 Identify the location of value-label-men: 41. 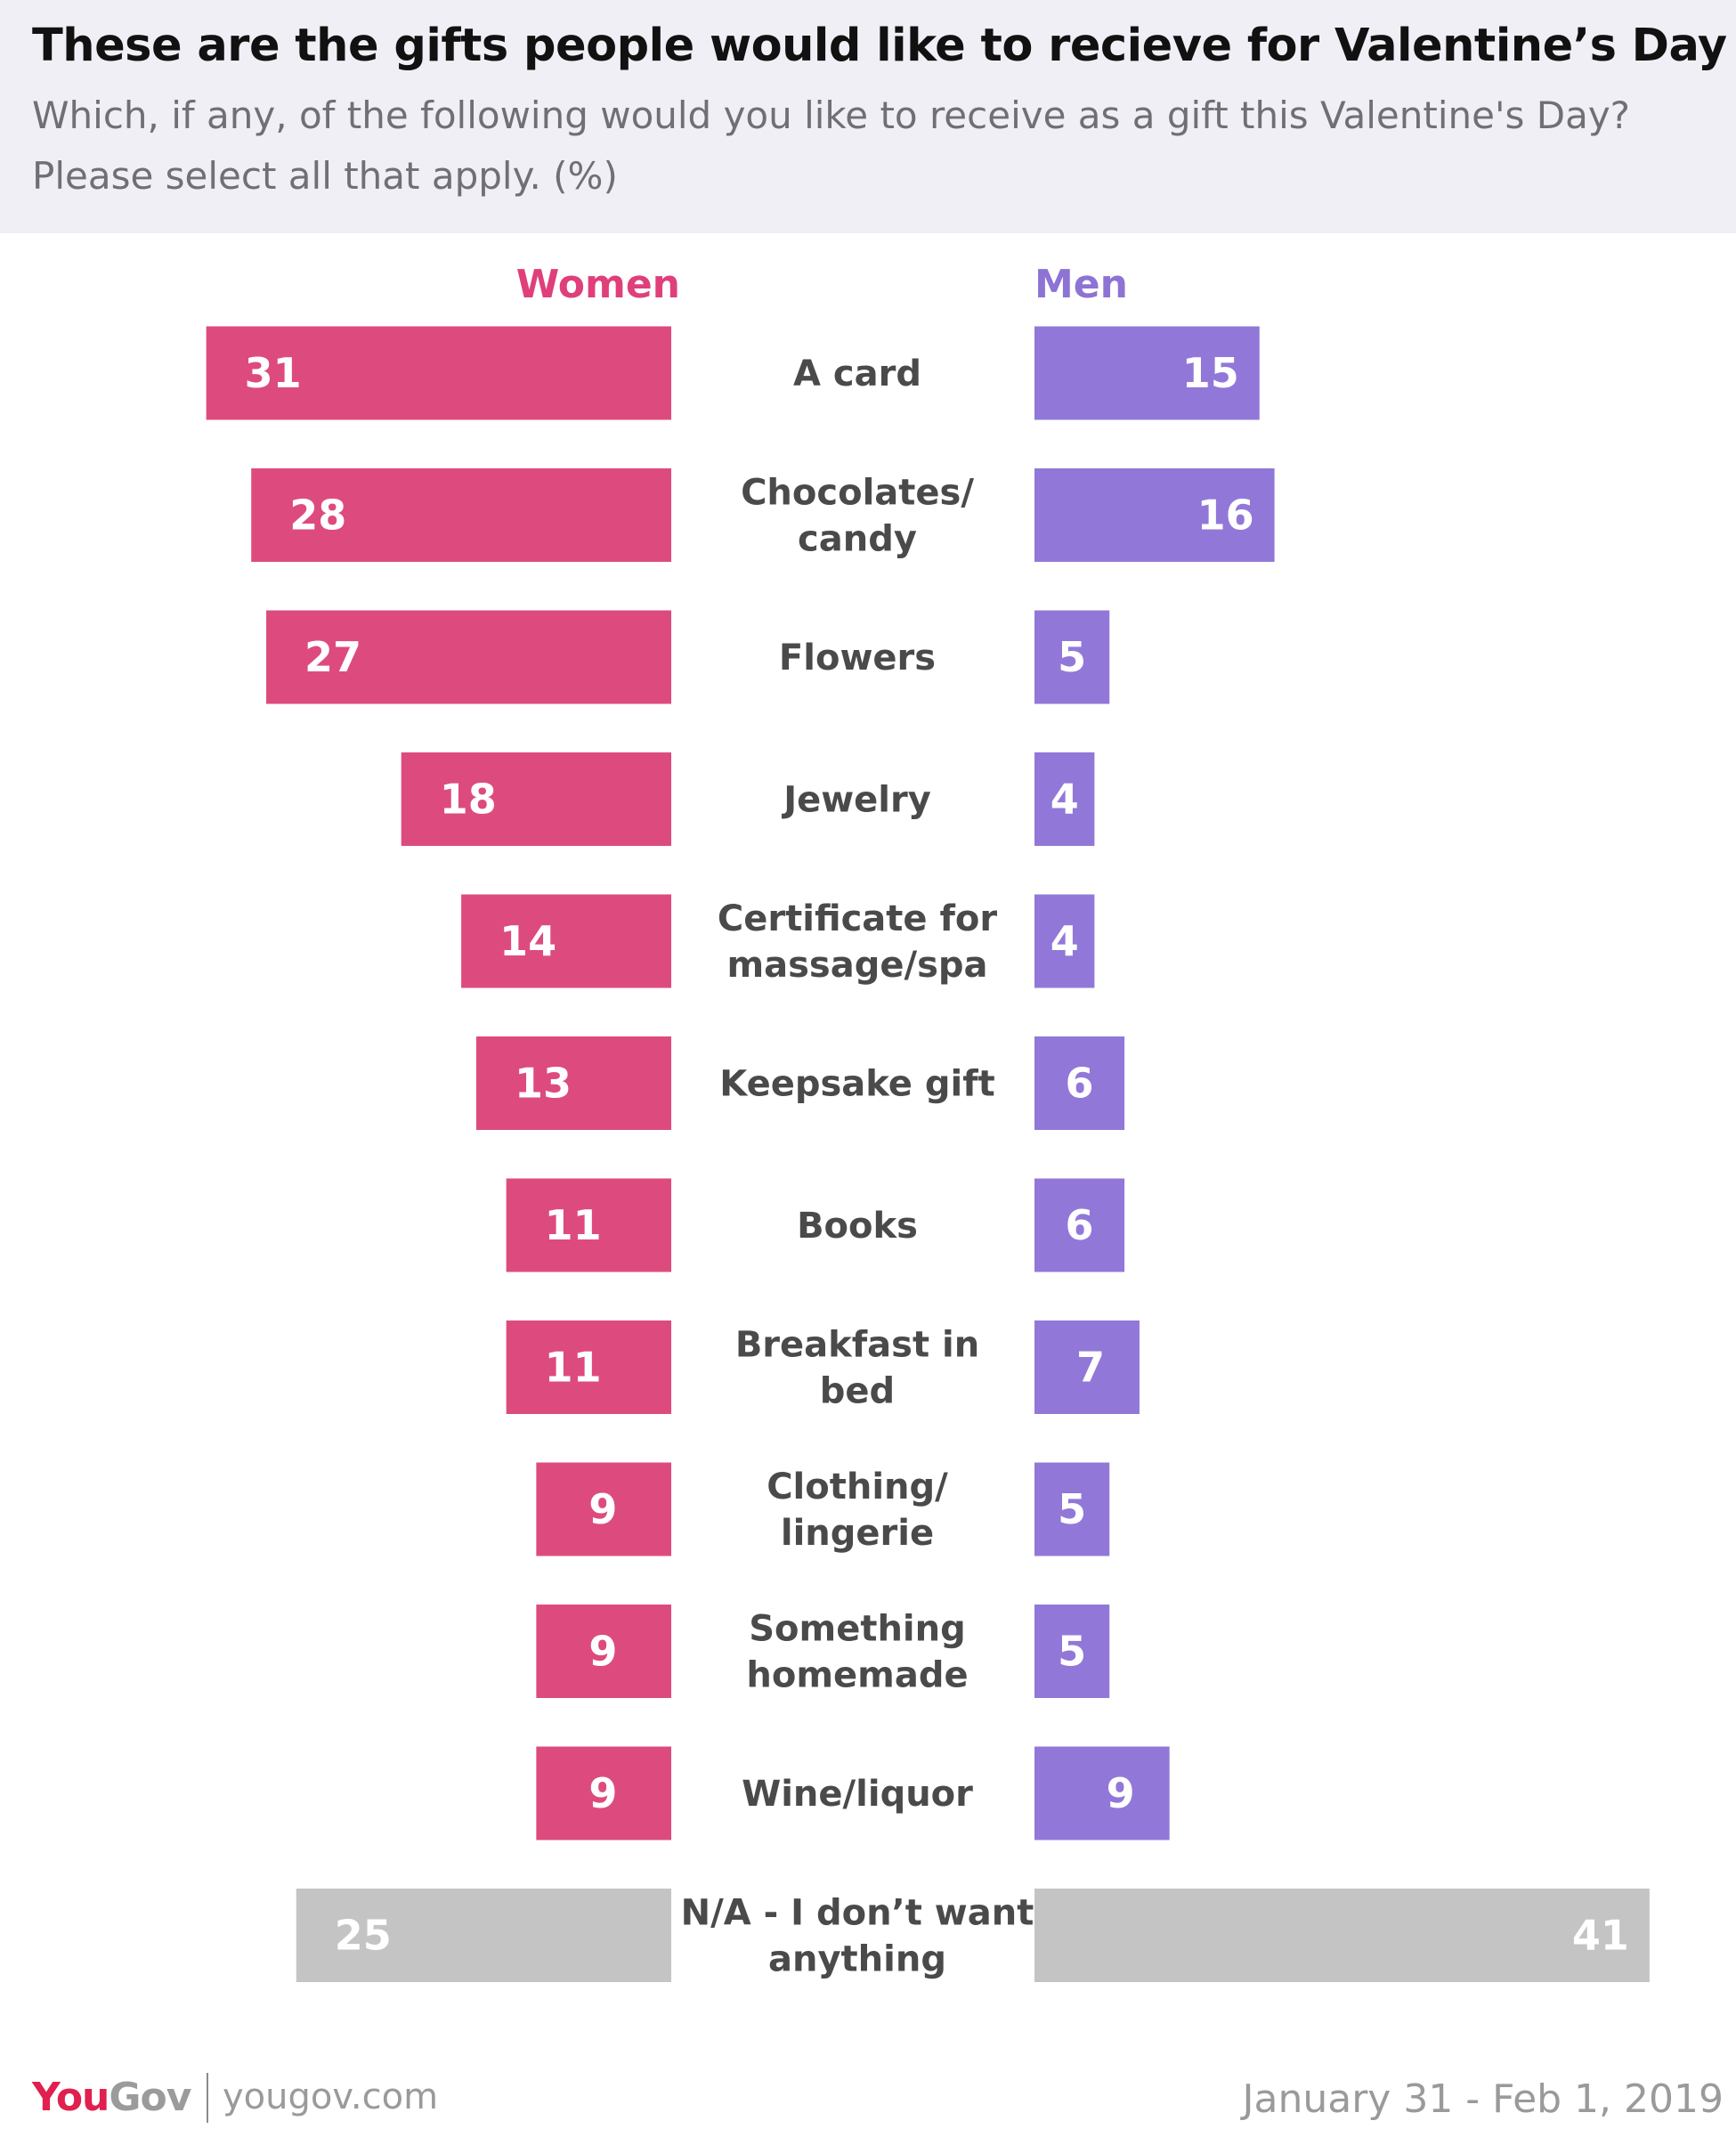
(1600, 1936).